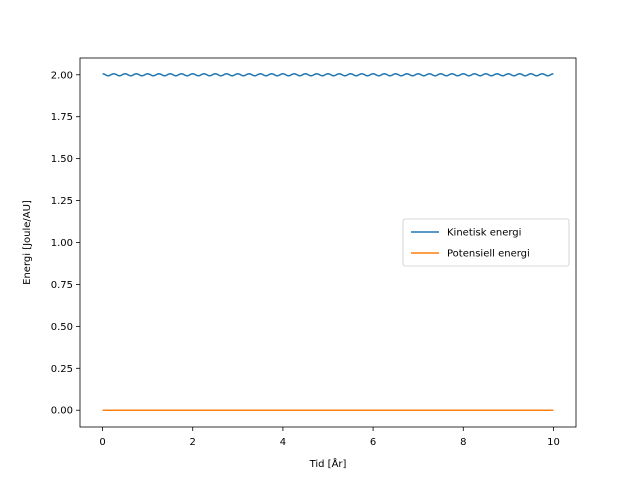 The height and width of the screenshot is (480, 640). What do you see at coordinates (484, 233) in the screenshot?
I see `legend-entry-label: Kinetisk energi` at bounding box center [484, 233].